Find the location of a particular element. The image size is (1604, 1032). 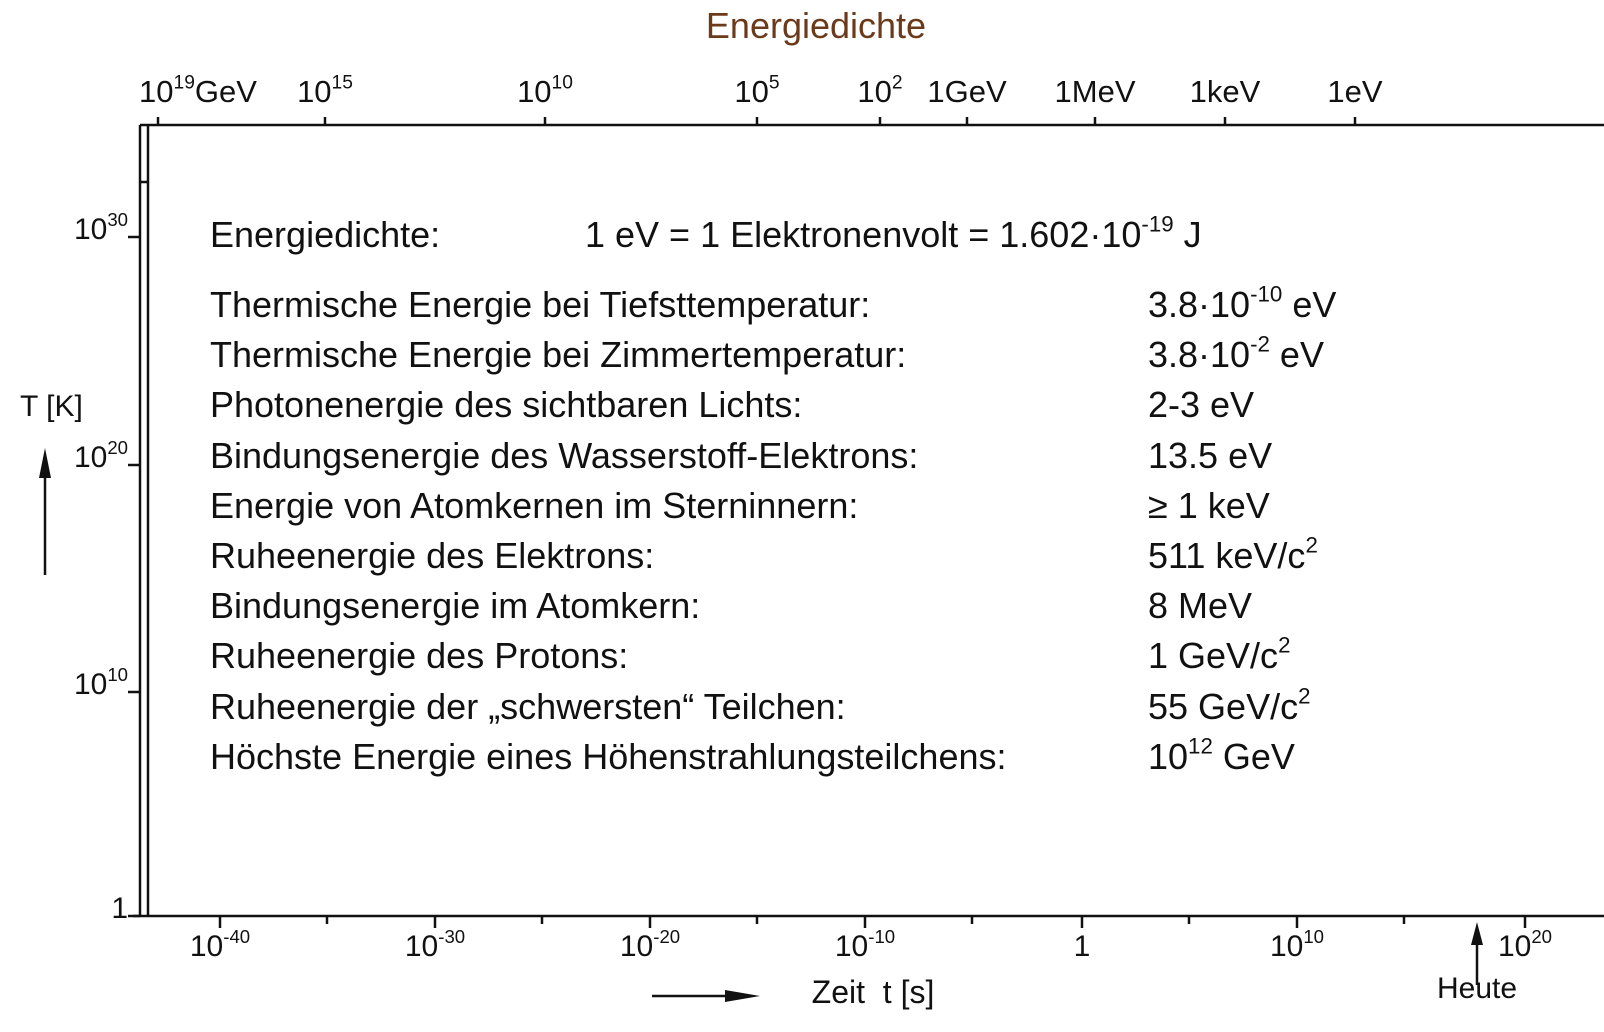

marker-label-text: Heute is located at coordinates (1477, 988).